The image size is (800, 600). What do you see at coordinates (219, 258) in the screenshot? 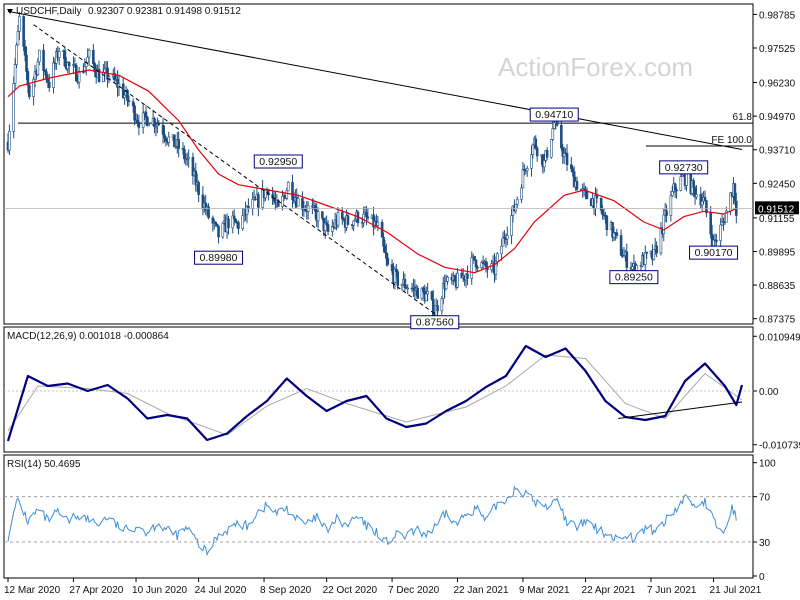
I see `price-label: 0.89980` at bounding box center [219, 258].